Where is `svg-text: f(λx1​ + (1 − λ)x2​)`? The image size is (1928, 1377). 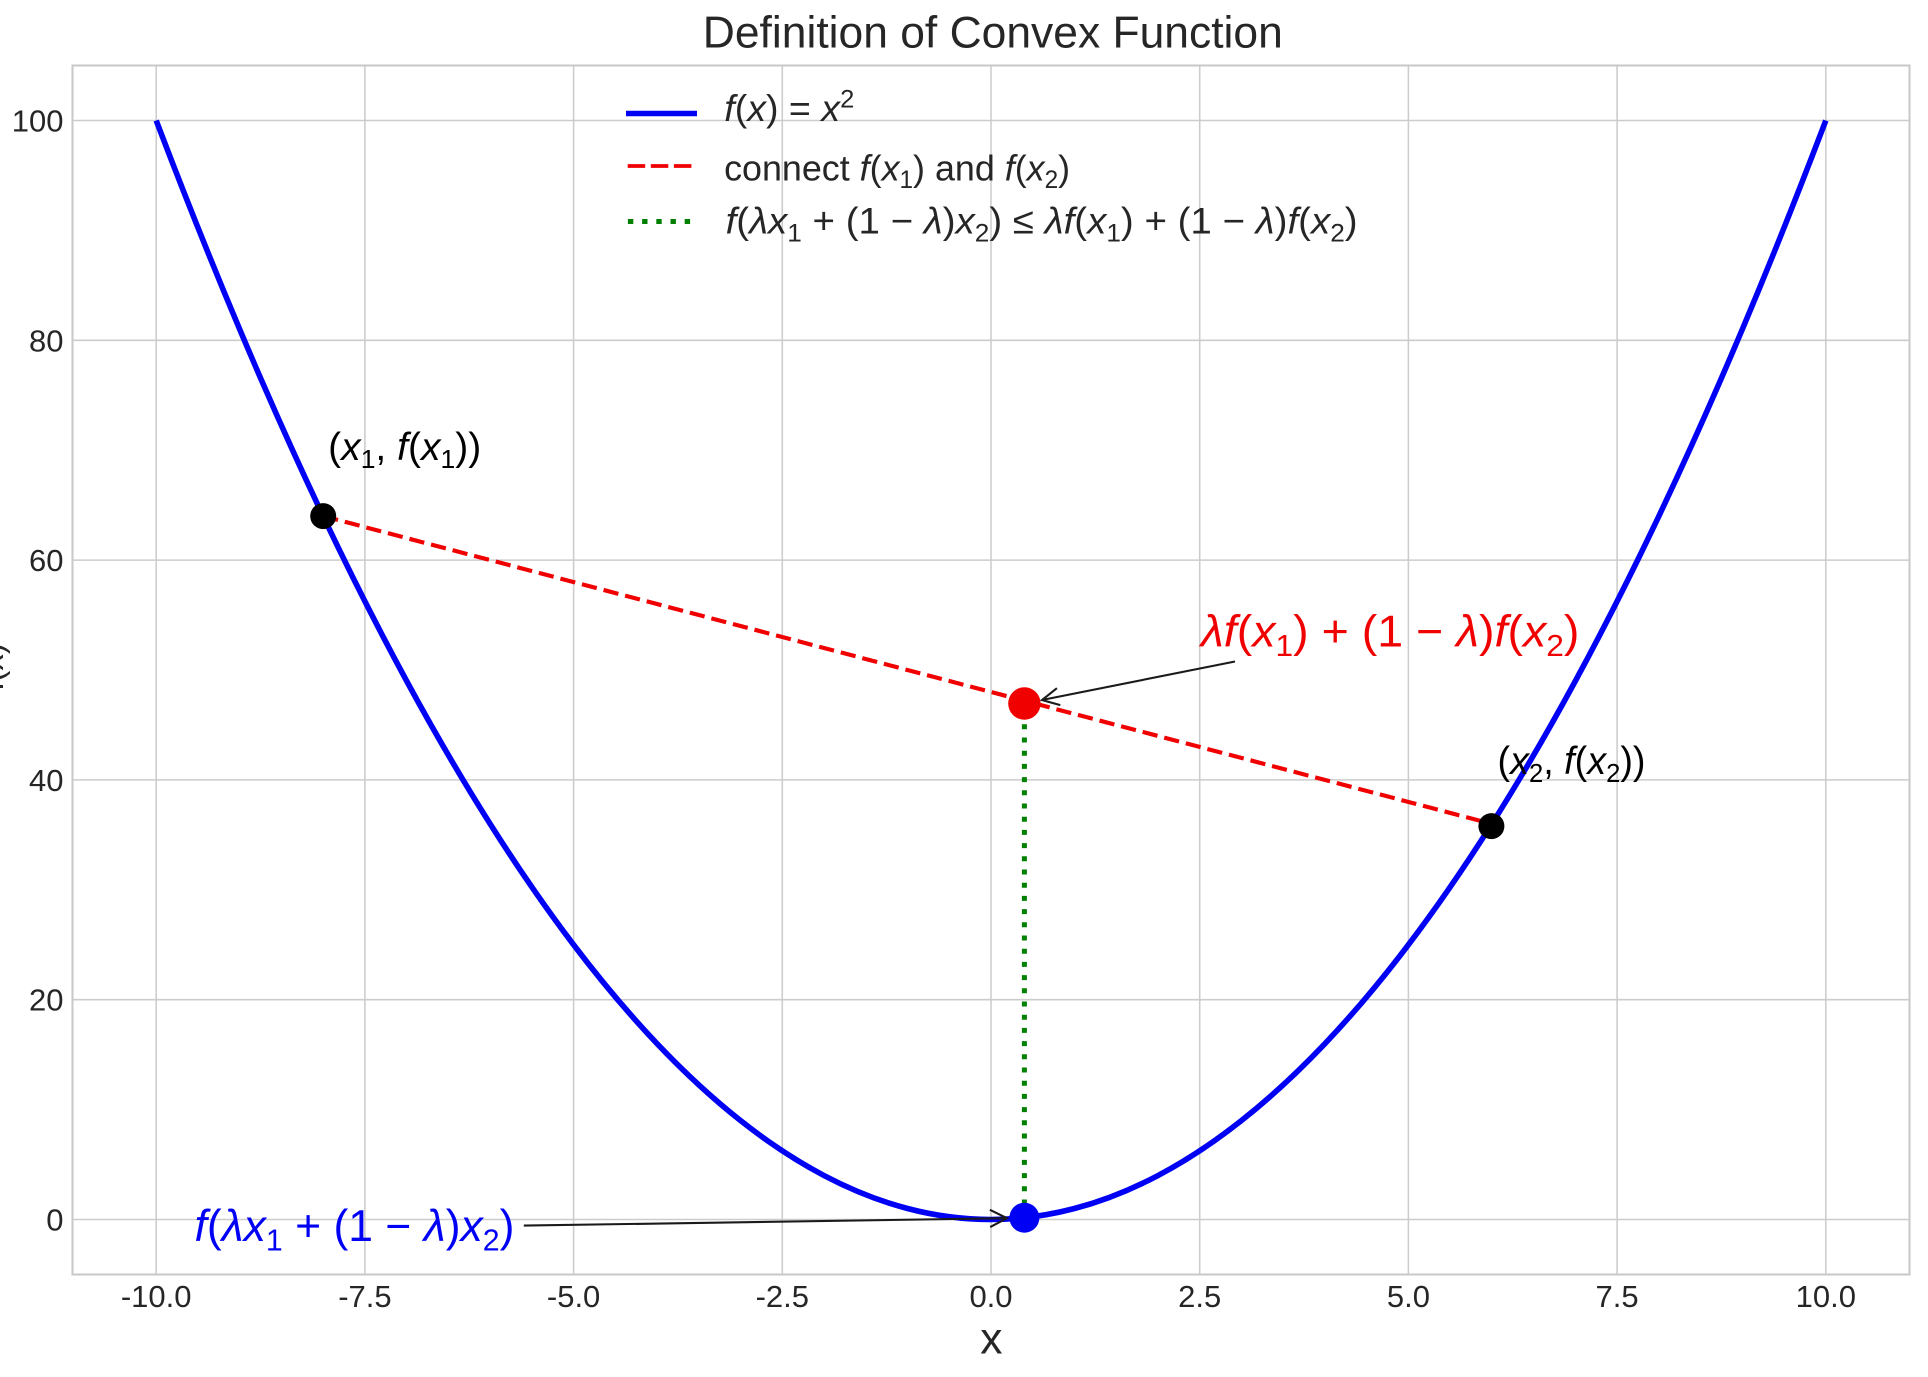 svg-text: f(λx1​ + (1 − λ)x2​) is located at coordinates (355, 1229).